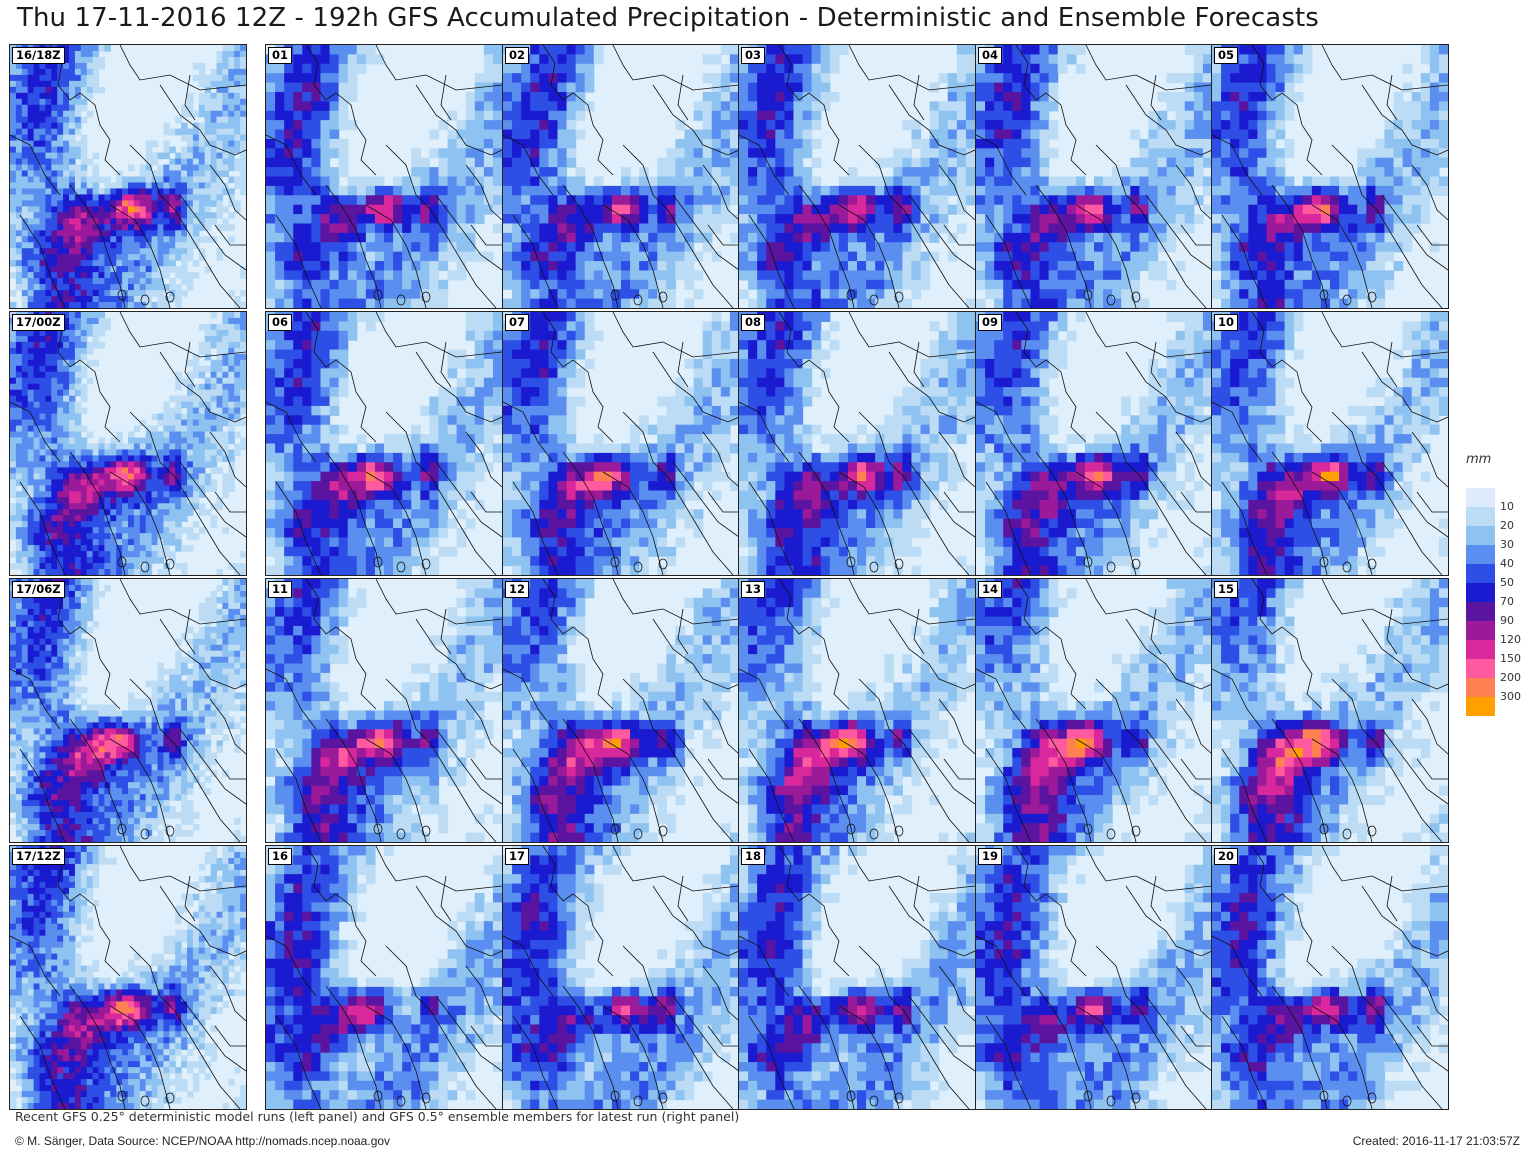  What do you see at coordinates (1507, 582) in the screenshot?
I see `legend-tick-label: 50` at bounding box center [1507, 582].